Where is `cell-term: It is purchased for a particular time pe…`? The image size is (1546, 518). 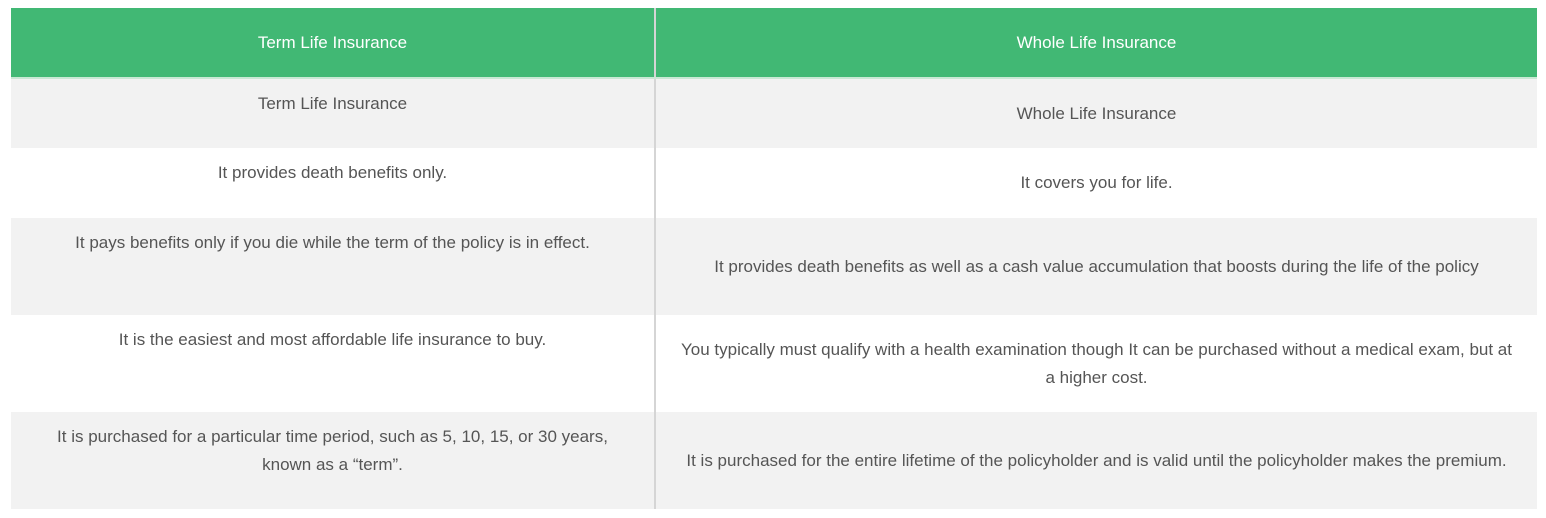
cell-term: It is purchased for a particular time pe… is located at coordinates (333, 460).